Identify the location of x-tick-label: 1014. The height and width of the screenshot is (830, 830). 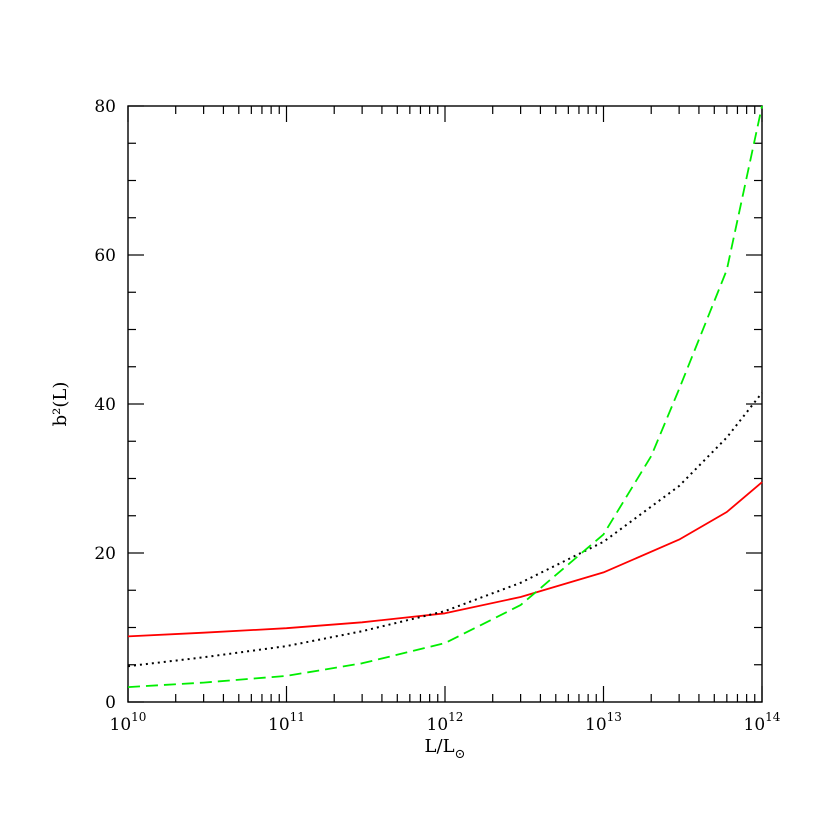
(762, 722).